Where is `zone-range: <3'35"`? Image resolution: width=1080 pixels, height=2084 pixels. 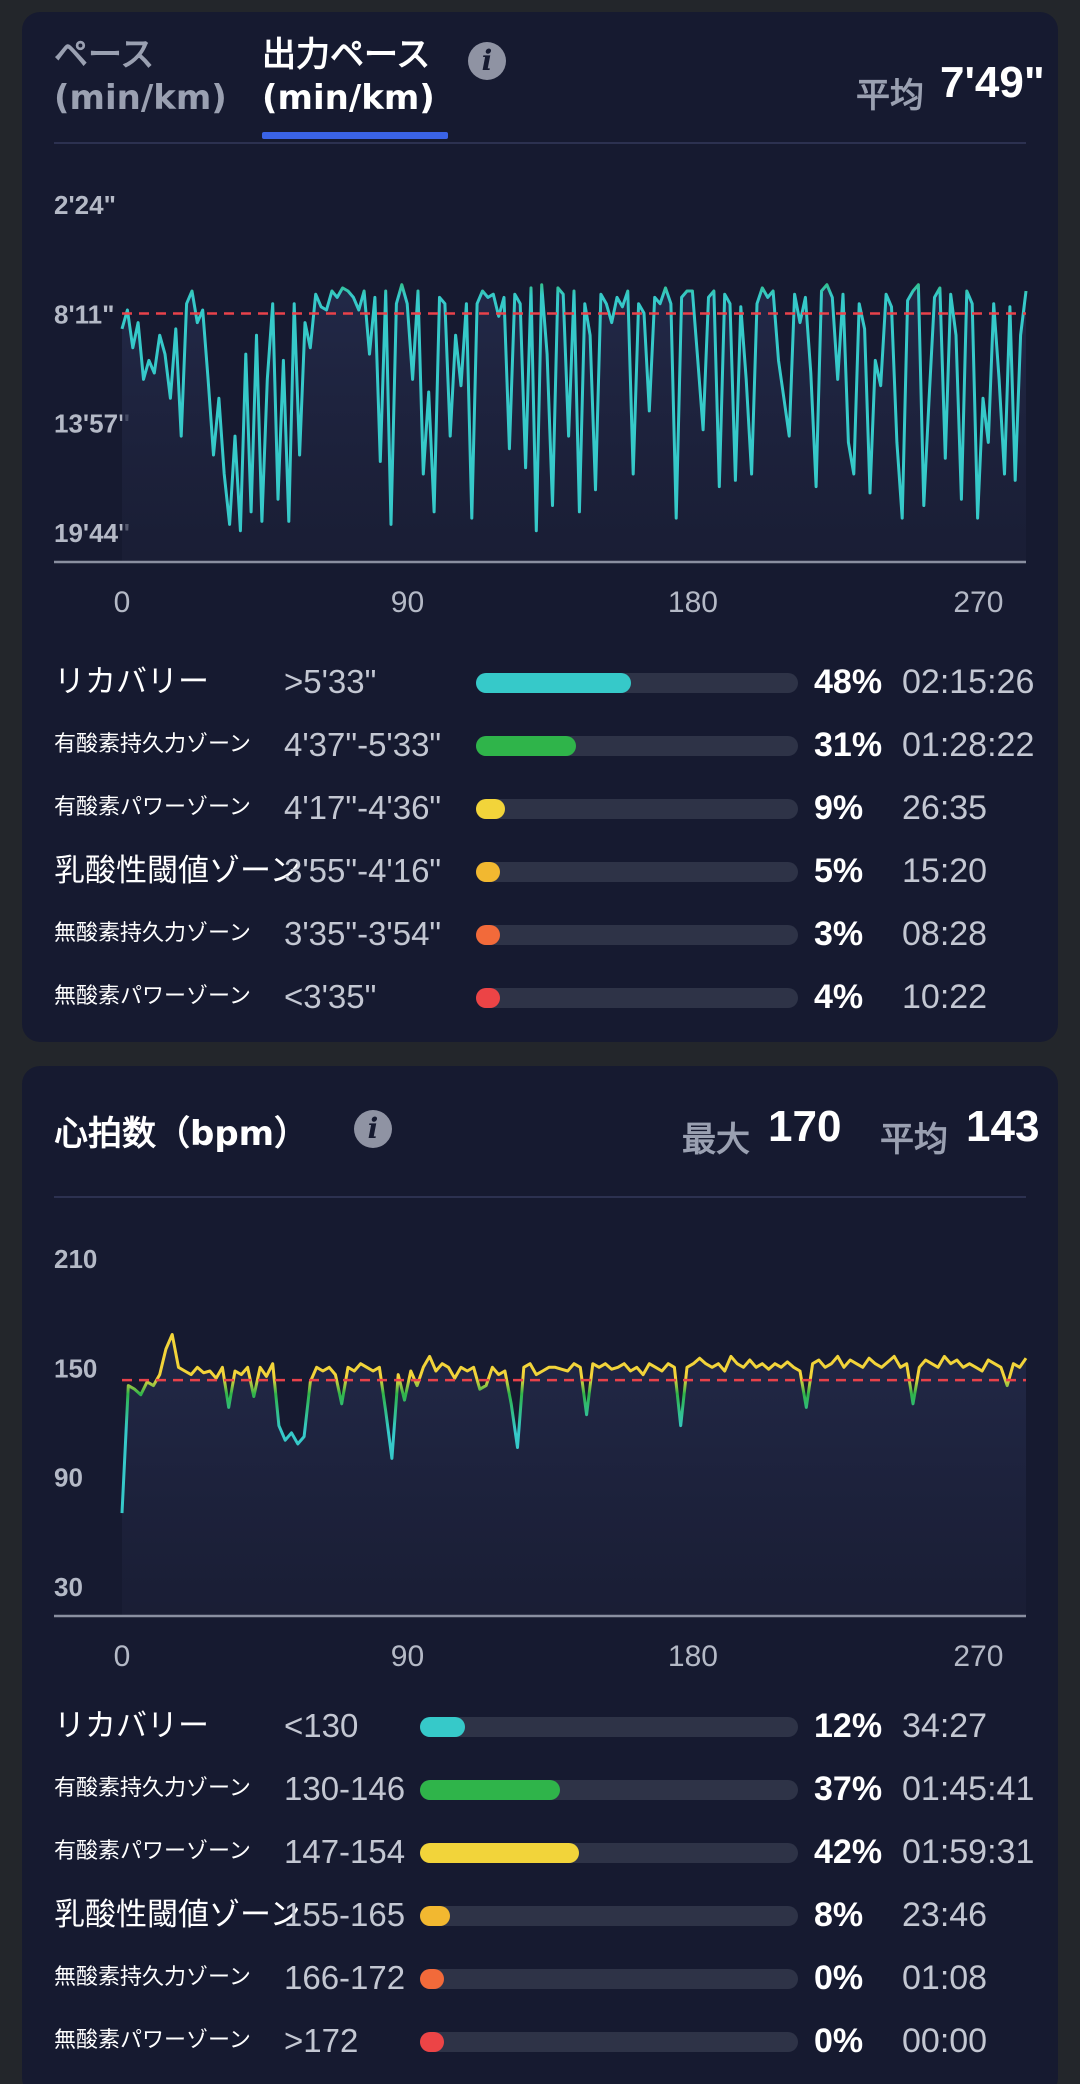
zone-range: <3'35" is located at coordinates (330, 996).